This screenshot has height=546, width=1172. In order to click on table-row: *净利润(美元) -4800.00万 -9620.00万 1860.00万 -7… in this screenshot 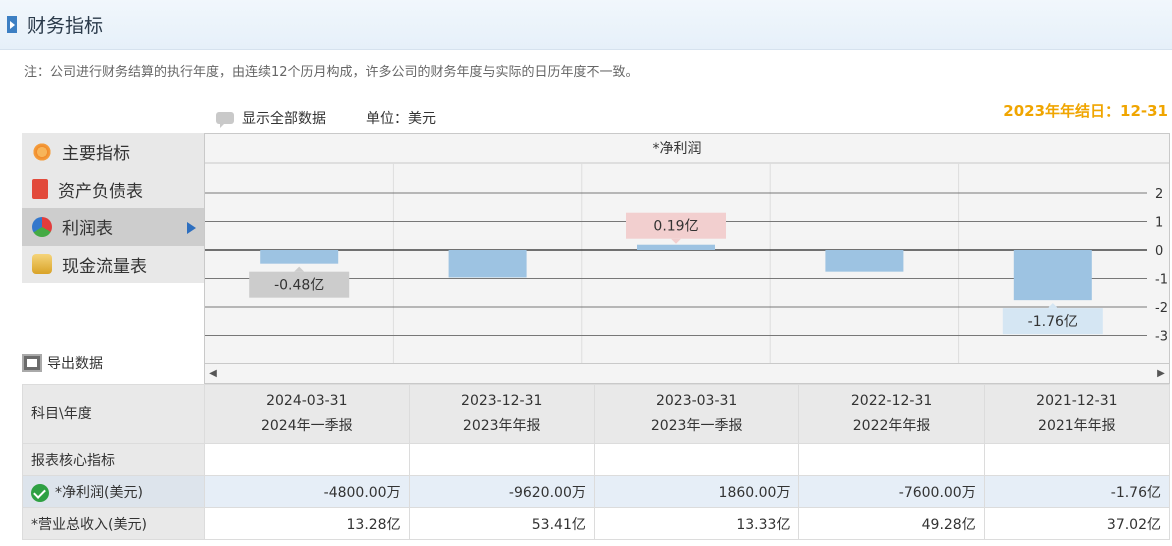, I will do `click(596, 491)`.